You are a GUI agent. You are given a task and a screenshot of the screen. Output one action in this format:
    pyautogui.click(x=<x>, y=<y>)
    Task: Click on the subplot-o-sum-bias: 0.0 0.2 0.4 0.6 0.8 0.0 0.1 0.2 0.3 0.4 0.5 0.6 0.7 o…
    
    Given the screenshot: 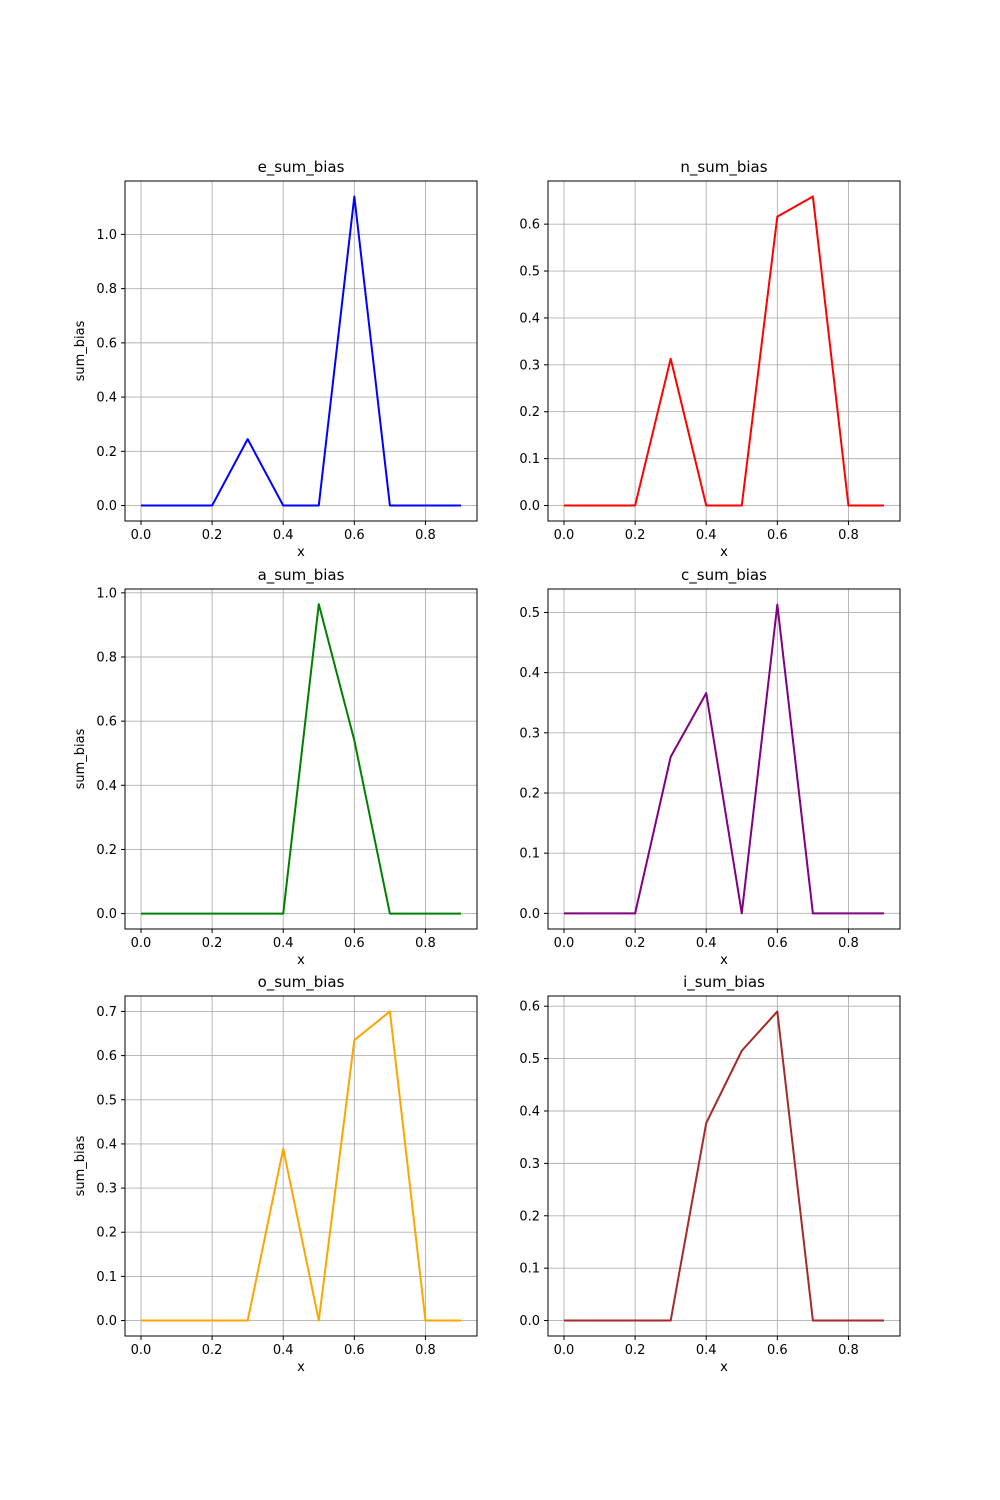 What is the action you would take?
    pyautogui.click(x=275, y=1174)
    